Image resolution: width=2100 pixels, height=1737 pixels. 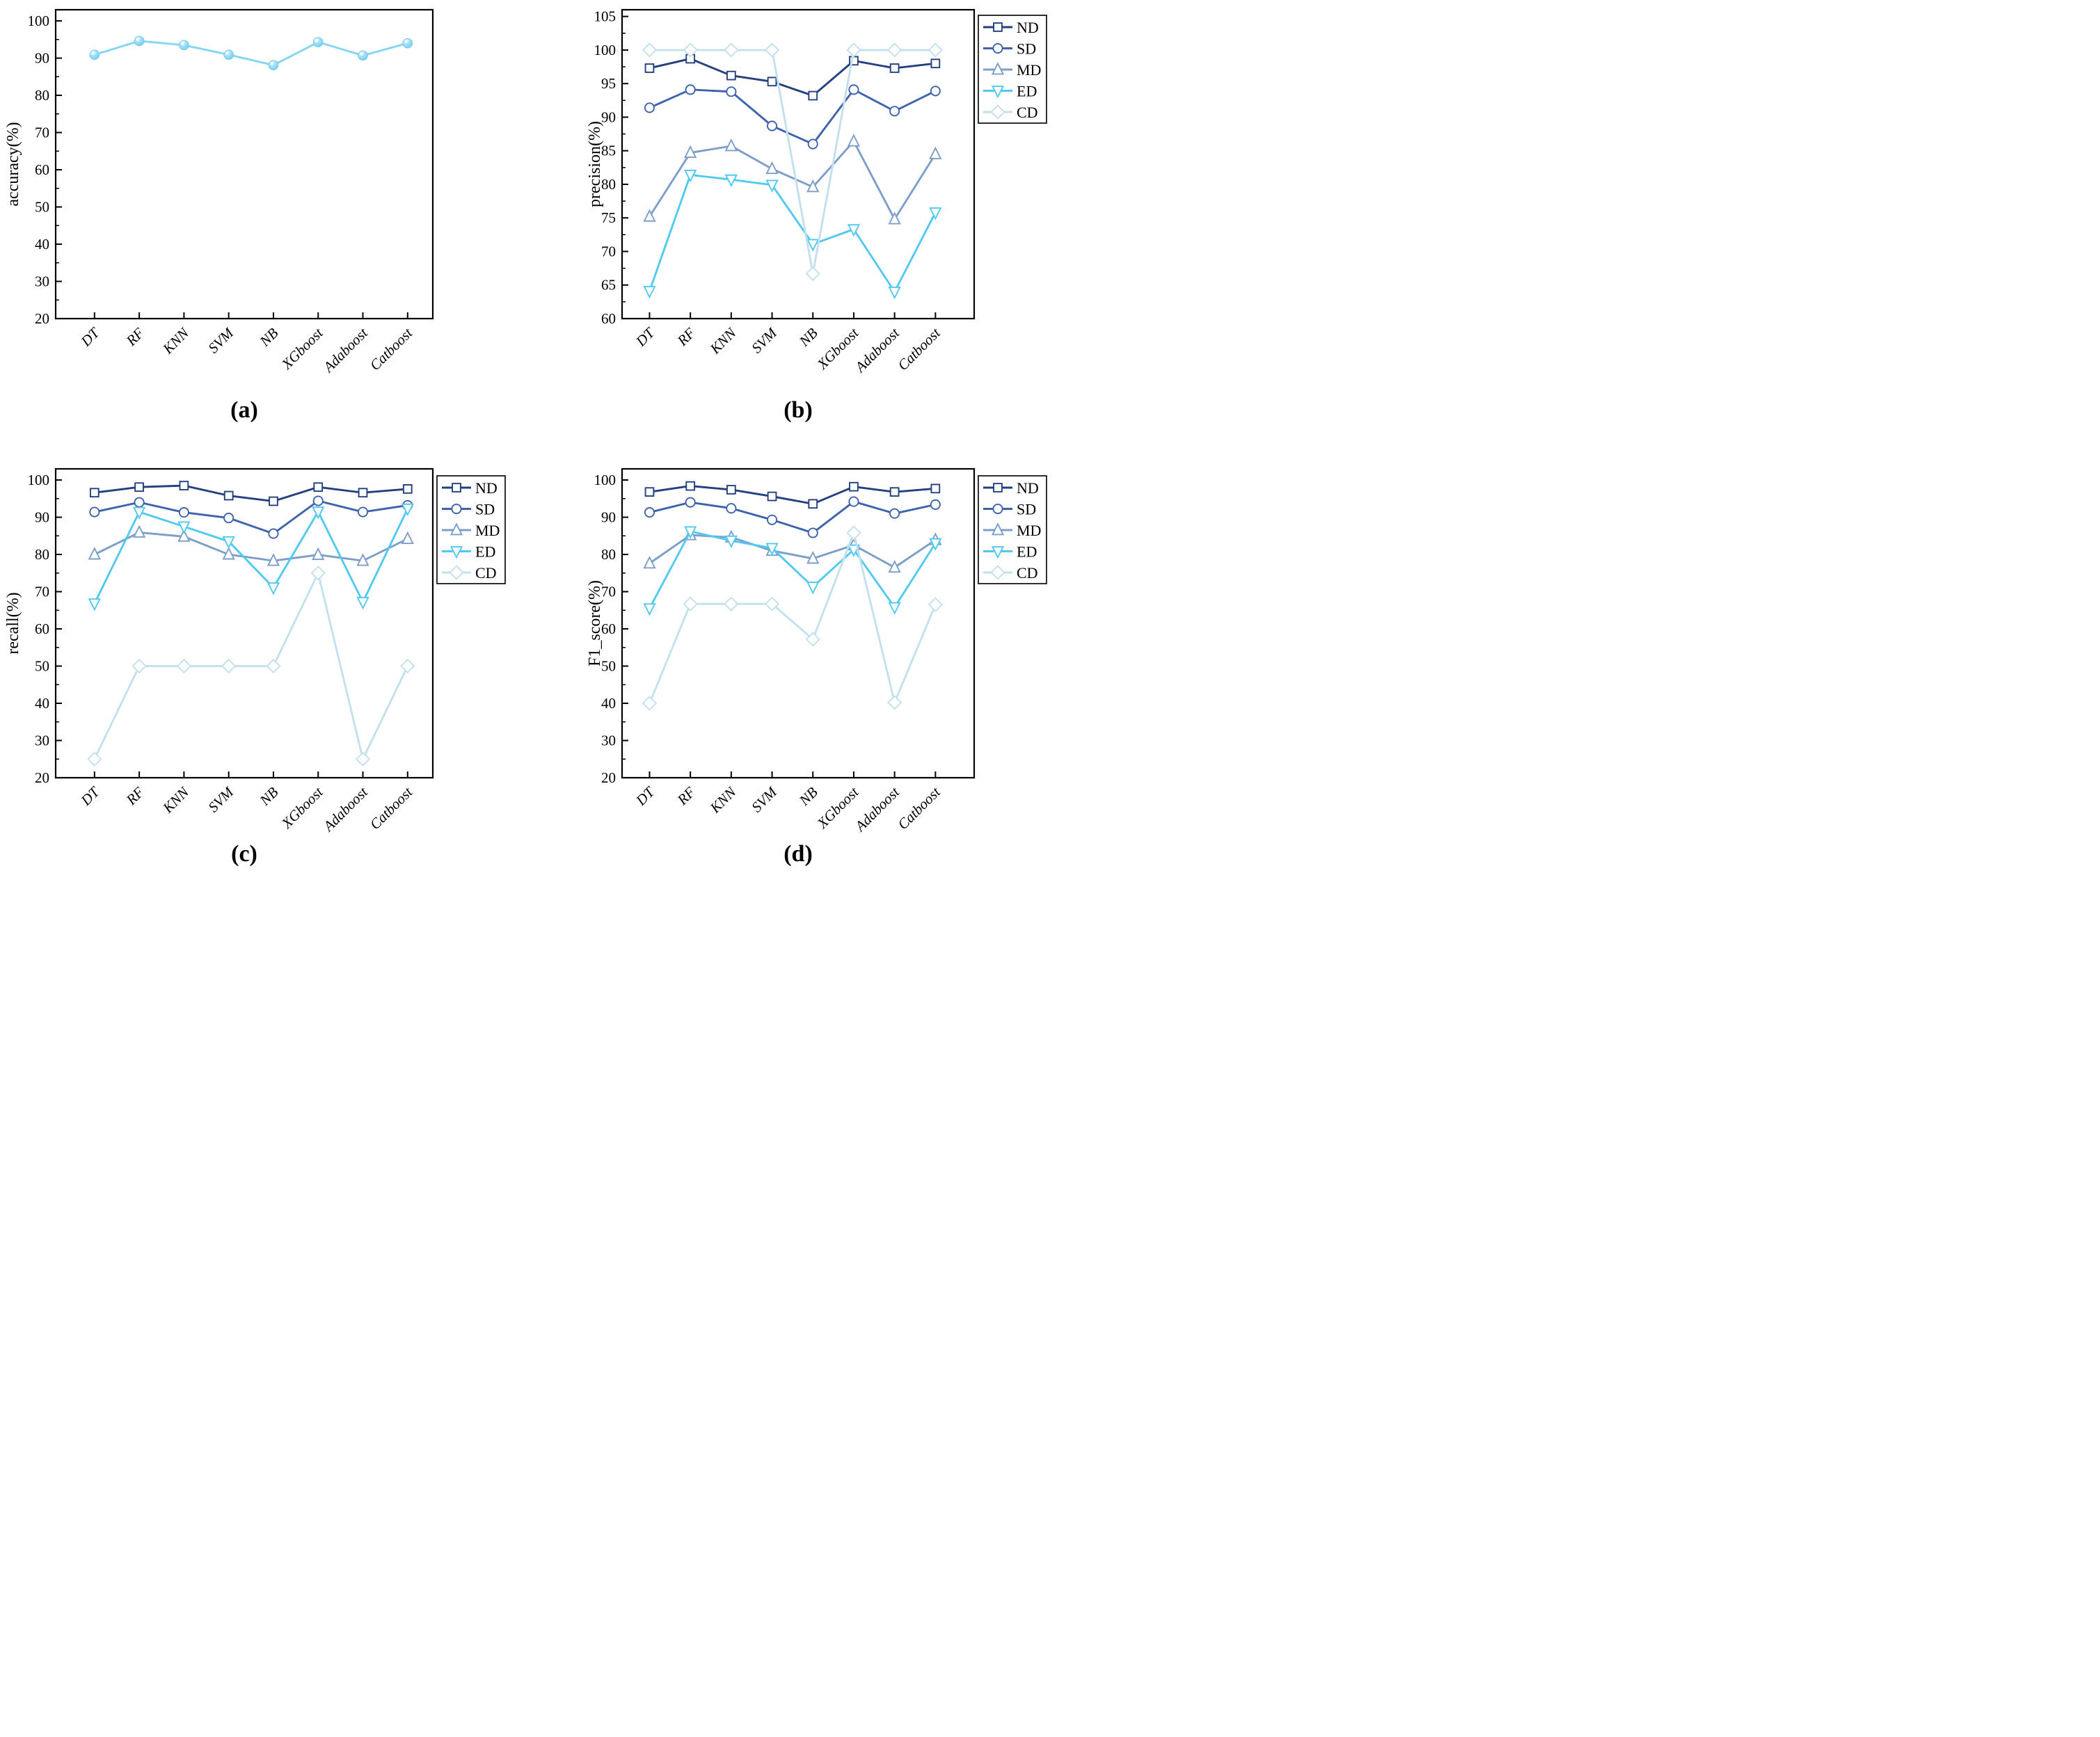 I want to click on y-axis-tick-label: 50, so click(x=608, y=667).